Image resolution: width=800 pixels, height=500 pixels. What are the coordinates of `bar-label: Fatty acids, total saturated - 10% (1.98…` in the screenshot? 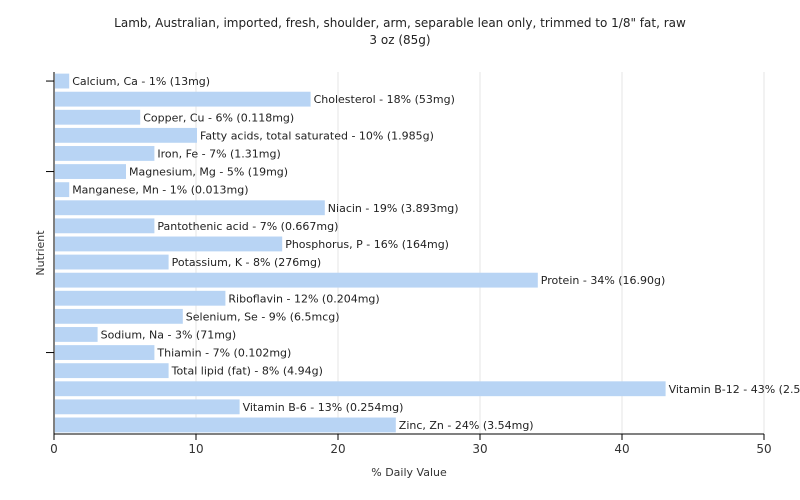 It's located at (317, 135).